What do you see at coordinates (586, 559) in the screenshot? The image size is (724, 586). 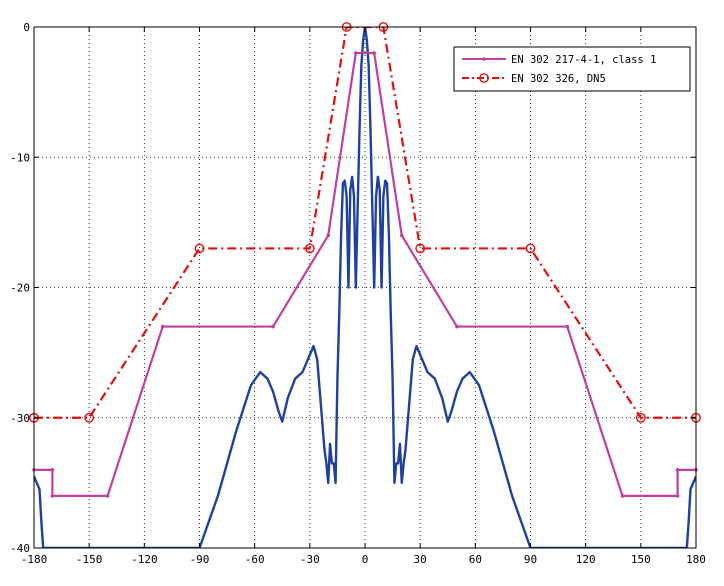 I see `x-tick-label: 120` at bounding box center [586, 559].